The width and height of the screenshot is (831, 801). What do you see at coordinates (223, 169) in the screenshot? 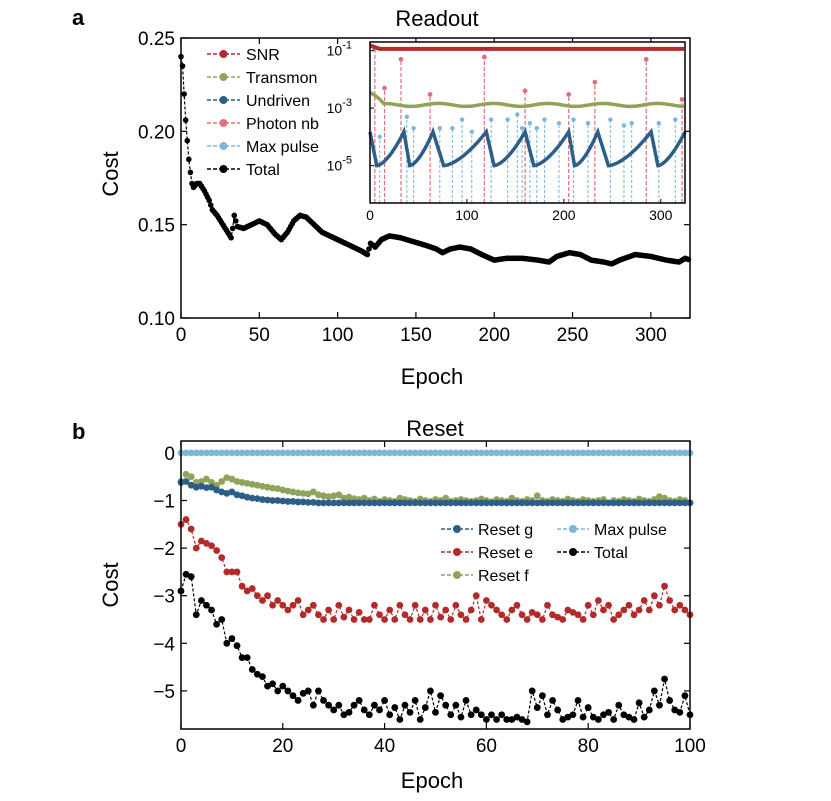
I see `a-legend-marker` at bounding box center [223, 169].